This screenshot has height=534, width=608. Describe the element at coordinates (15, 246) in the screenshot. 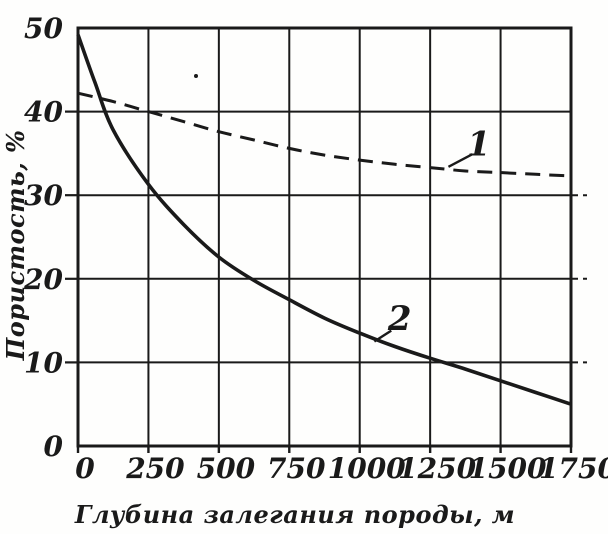

I see `y-axis-title: Пористость, %` at that location.